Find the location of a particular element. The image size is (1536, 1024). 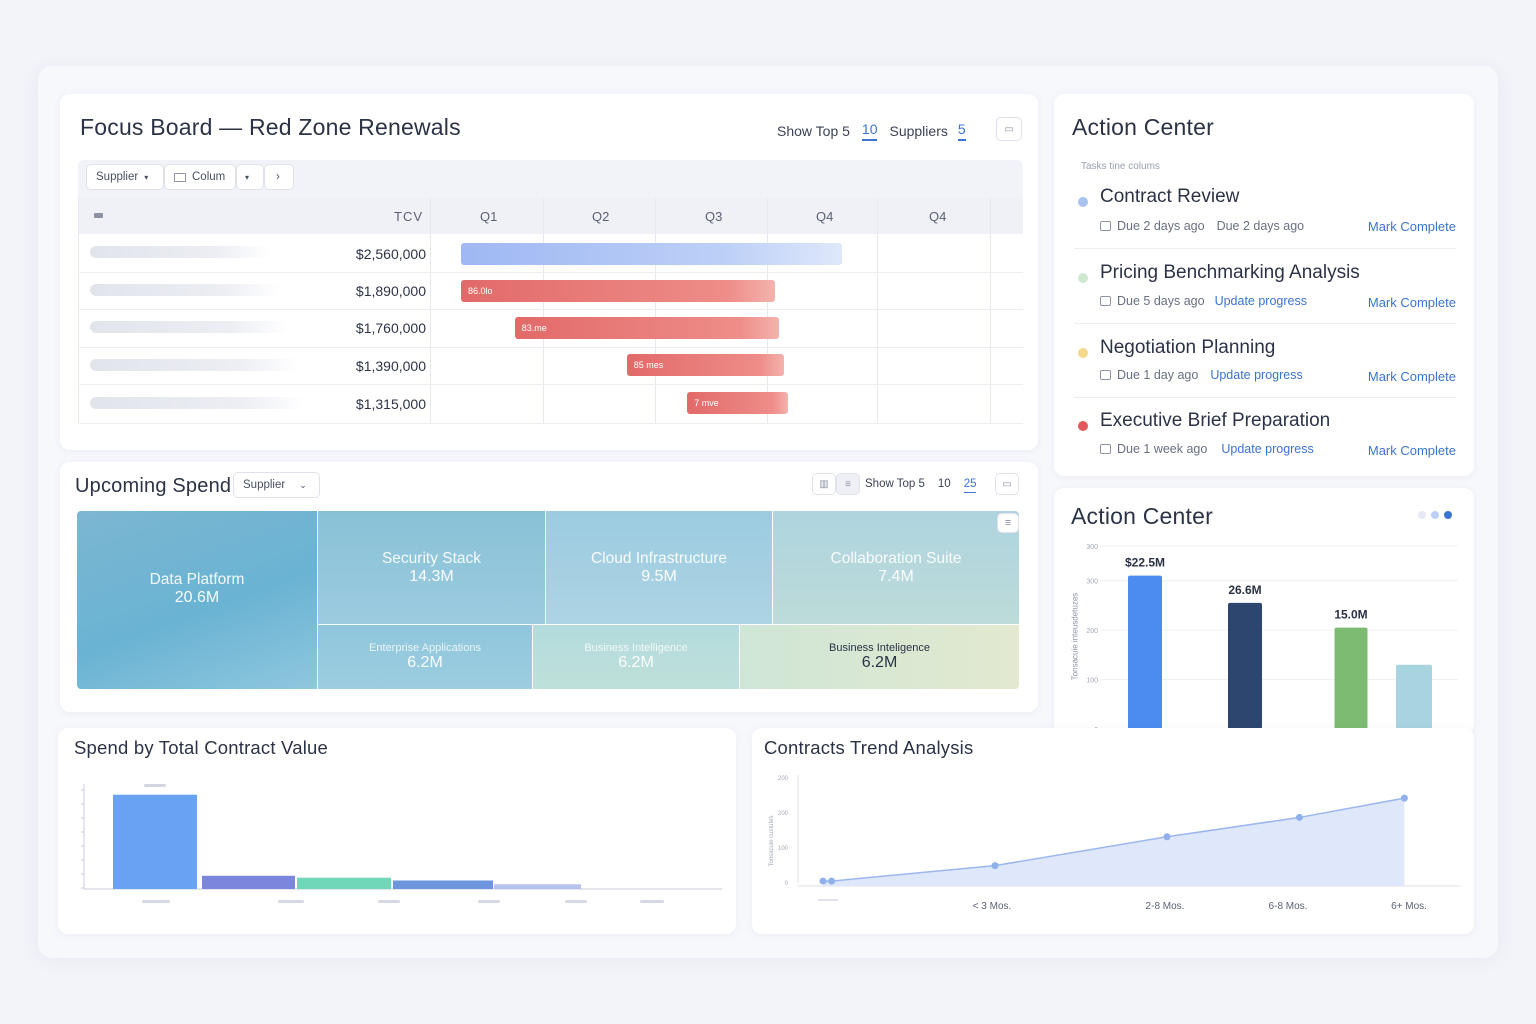

tile-value: 14.3M is located at coordinates (431, 576).